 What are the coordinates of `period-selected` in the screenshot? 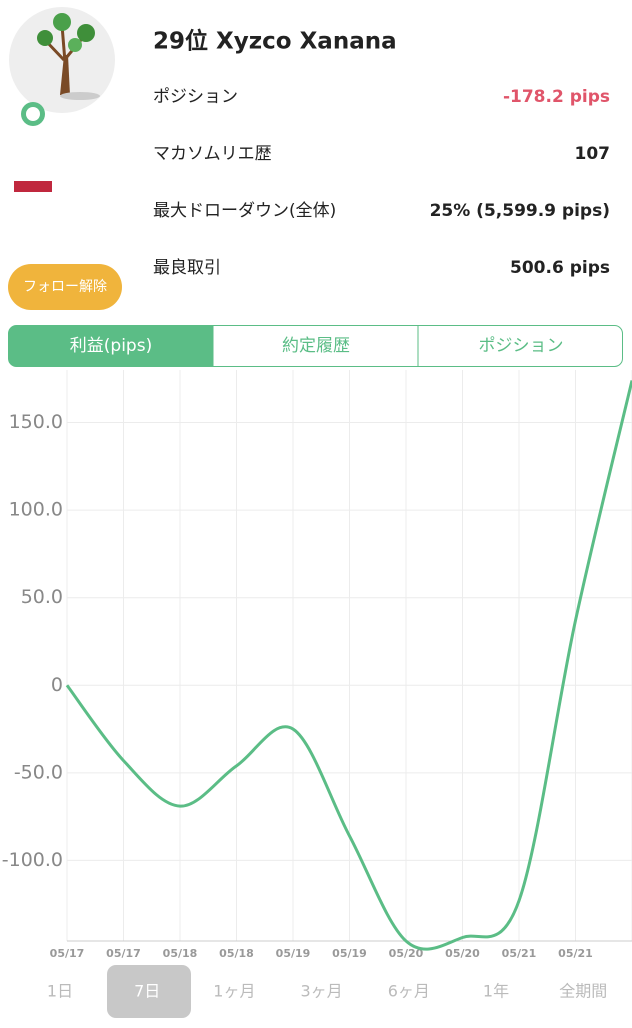 It's located at (149, 991).